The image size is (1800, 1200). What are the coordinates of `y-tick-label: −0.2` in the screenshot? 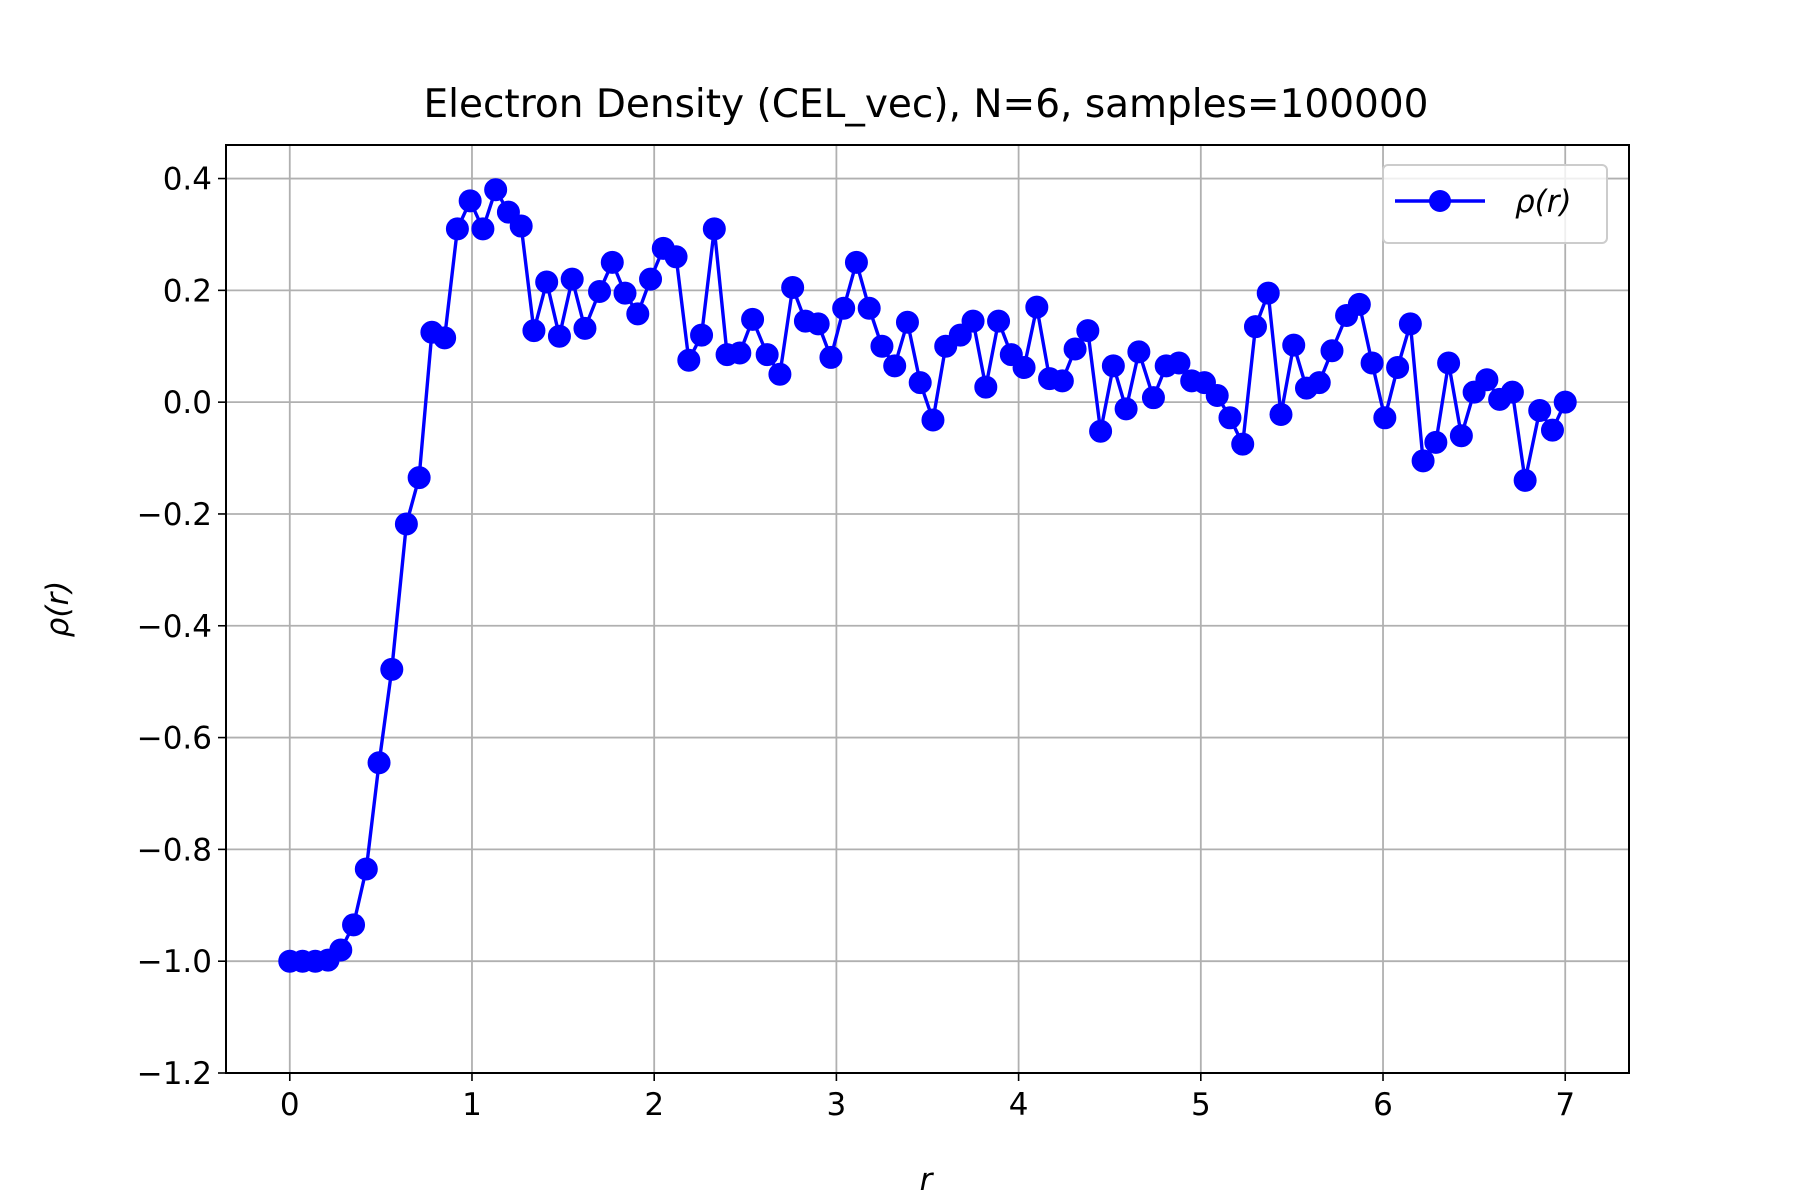 It's located at (174, 515).